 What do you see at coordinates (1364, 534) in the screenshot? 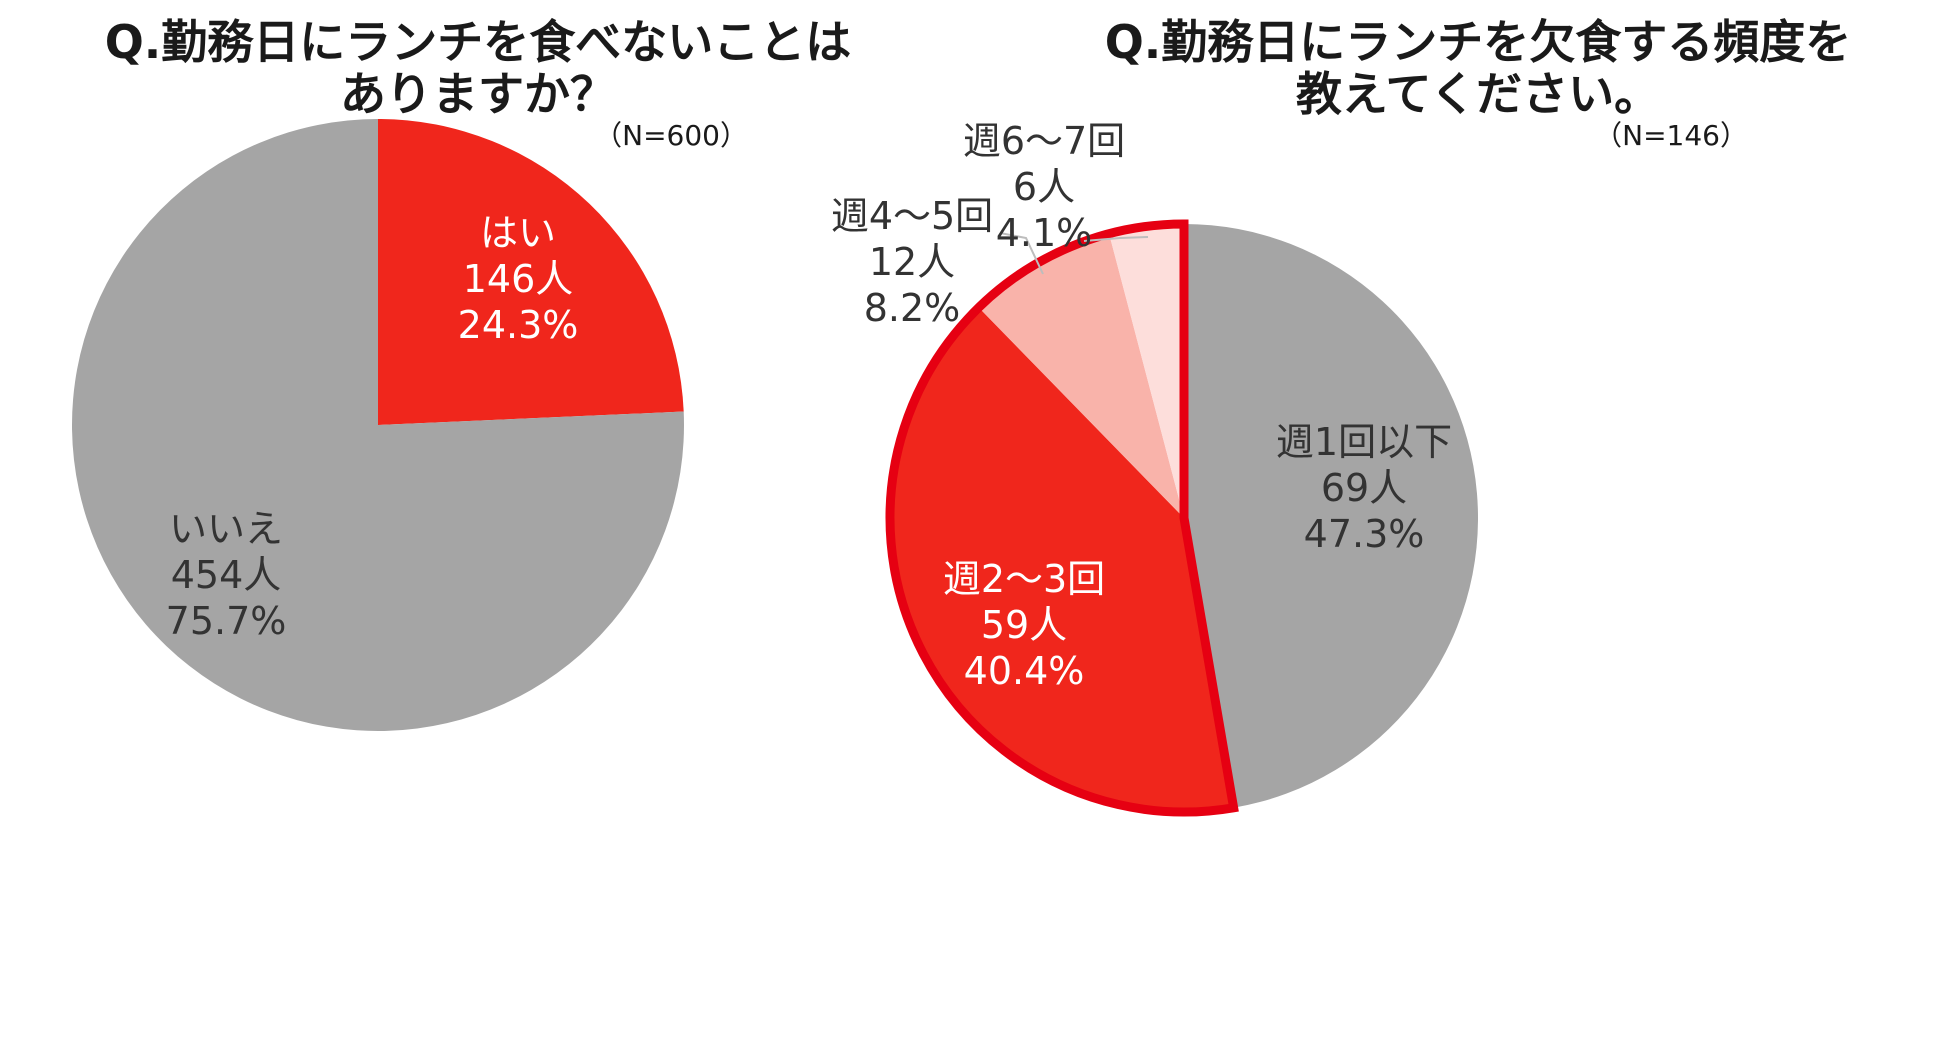
I see `slice-percent-label: 47.3%` at bounding box center [1364, 534].